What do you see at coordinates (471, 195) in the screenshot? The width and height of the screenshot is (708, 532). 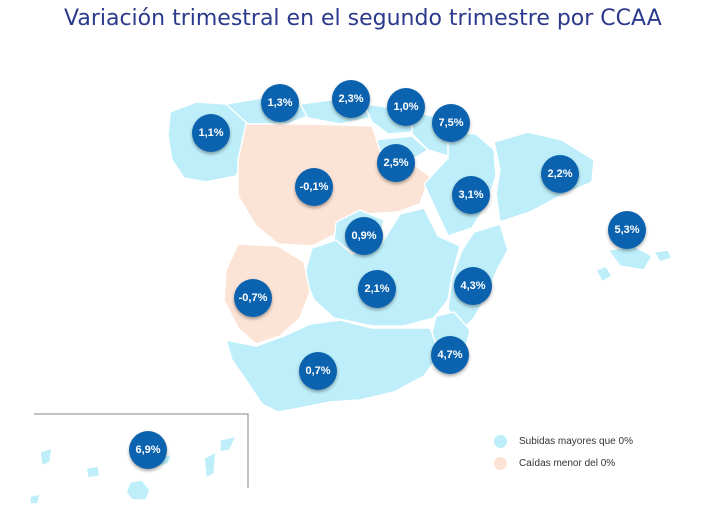 I see `value-bubble-aragon: 3,1%` at bounding box center [471, 195].